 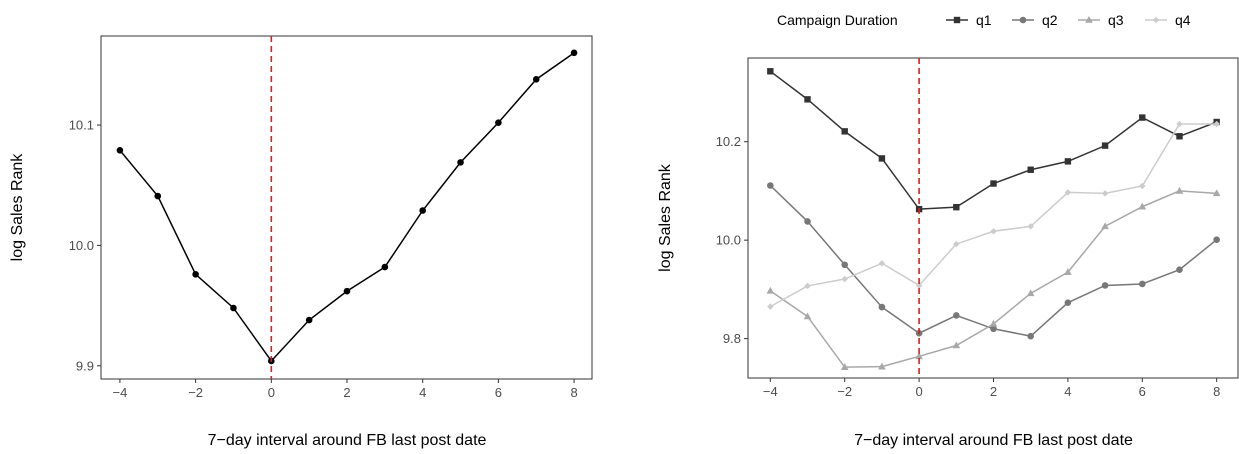 I want to click on legend-label: q3, so click(x=1116, y=20).